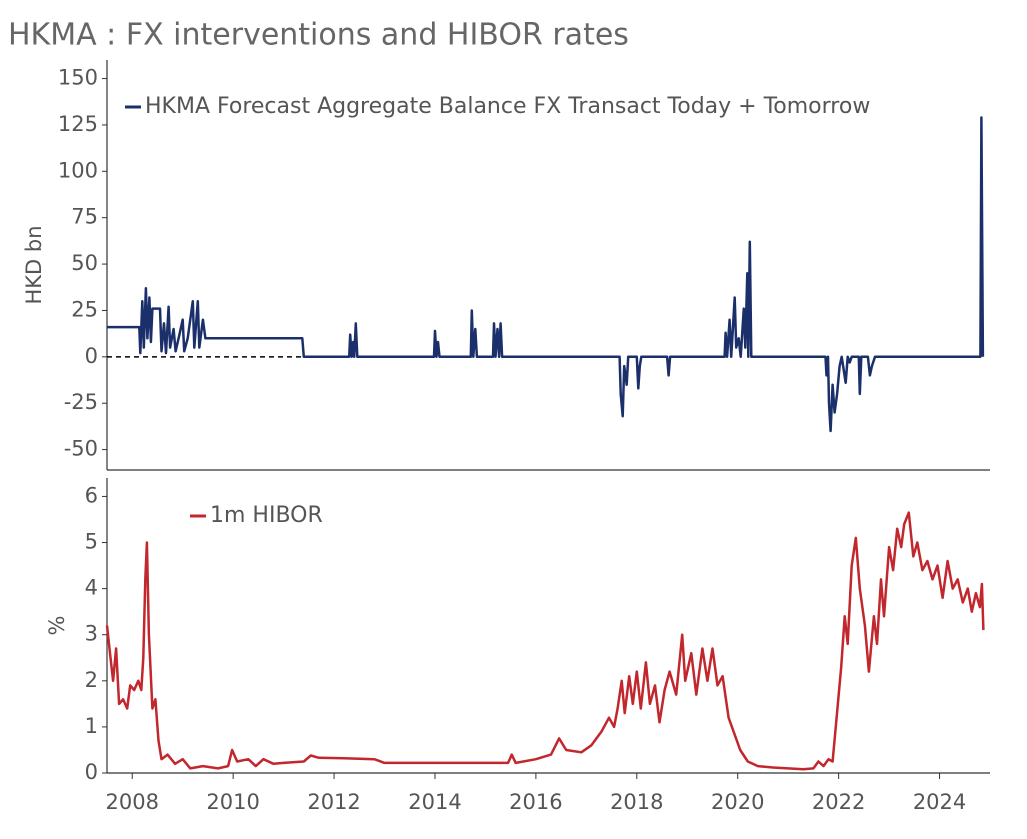 This screenshot has width=1027, height=839. Describe the element at coordinates (737, 802) in the screenshot. I see `x-tick-label: 2020` at that location.